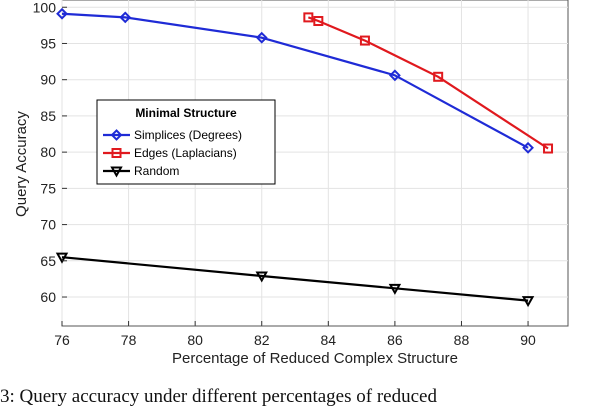 The width and height of the screenshot is (596, 408). I want to click on x-axis-ticks: 76 78 80 82 84 86 88 90, so click(295, 334).